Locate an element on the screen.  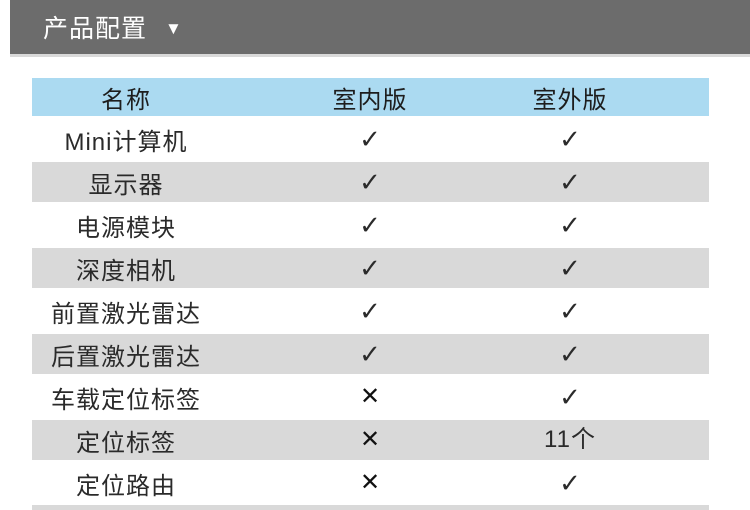
table-row: Mini计算机 ✓ ✓ is located at coordinates (370, 139).